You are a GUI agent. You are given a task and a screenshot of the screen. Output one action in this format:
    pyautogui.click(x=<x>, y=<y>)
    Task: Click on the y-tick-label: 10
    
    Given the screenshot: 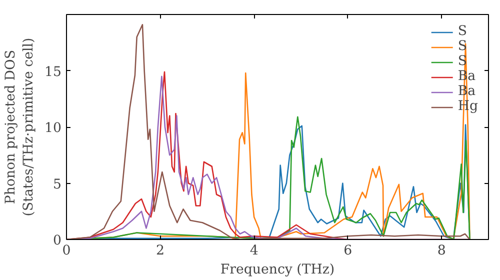 What is the action you would take?
    pyautogui.click(x=53, y=128)
    